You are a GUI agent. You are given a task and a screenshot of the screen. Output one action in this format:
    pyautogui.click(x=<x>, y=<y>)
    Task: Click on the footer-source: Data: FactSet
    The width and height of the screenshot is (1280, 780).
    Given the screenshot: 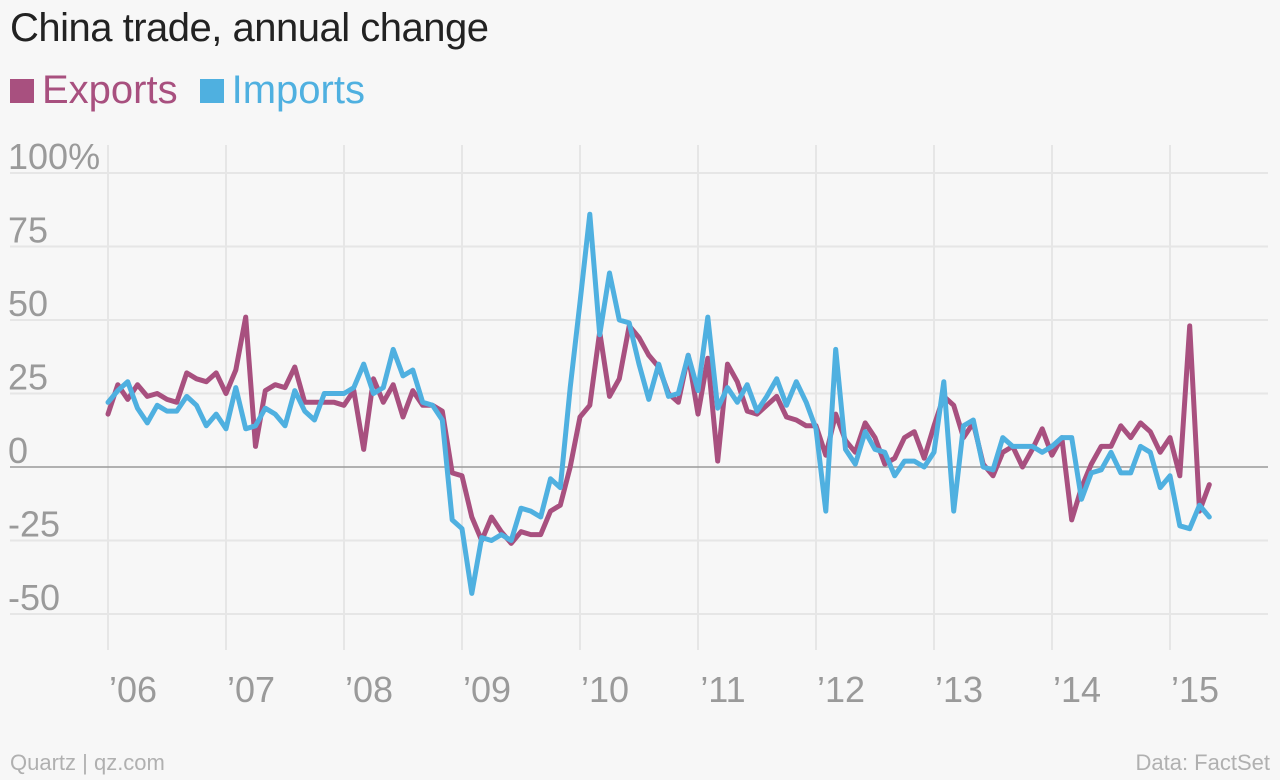 What is the action you would take?
    pyautogui.click(x=1202, y=762)
    